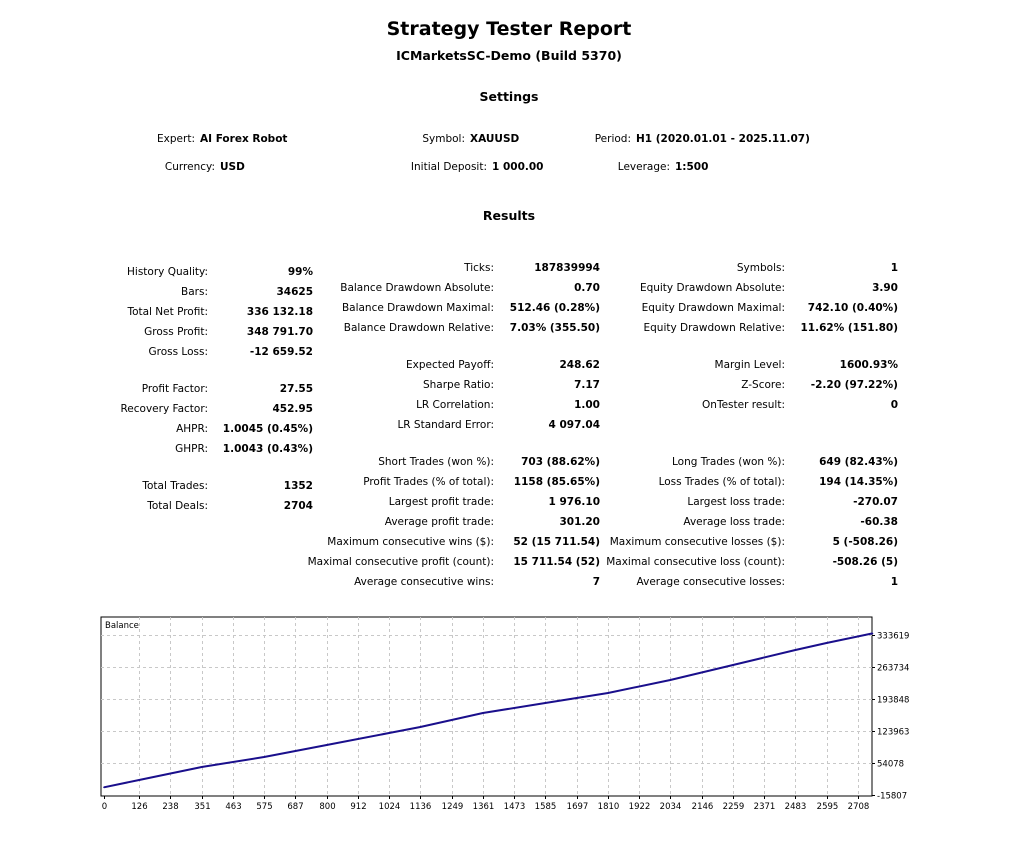 This screenshot has height=850, width=1018. I want to click on x-tick-label: 2034, so click(671, 807).